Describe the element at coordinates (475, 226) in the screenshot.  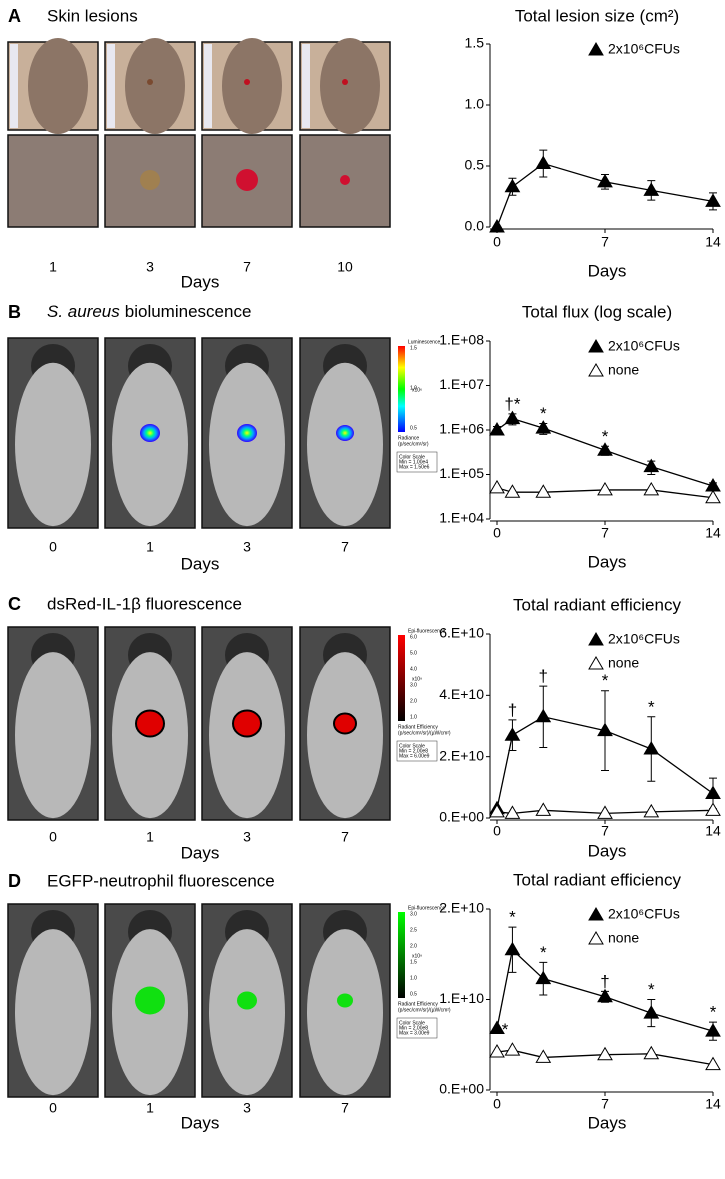
I see `y-tick-label: 0.0` at that location.